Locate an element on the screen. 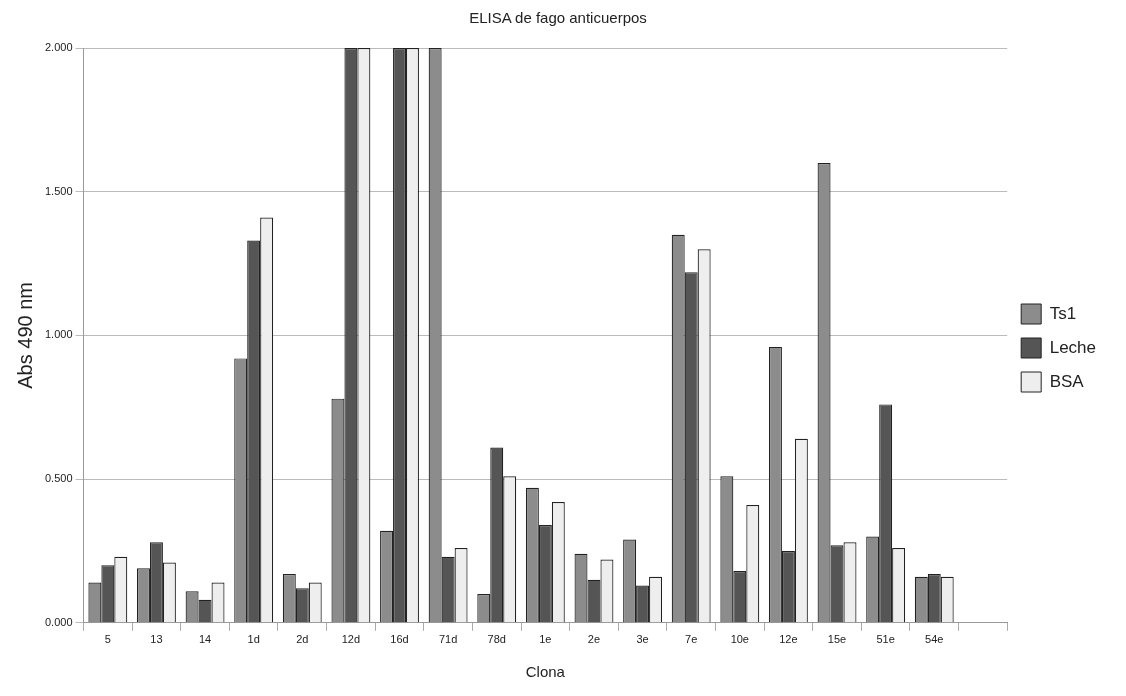 Image resolution: width=1126 pixels, height=696 pixels. y-tick-label: 1.500 is located at coordinates (59, 190).